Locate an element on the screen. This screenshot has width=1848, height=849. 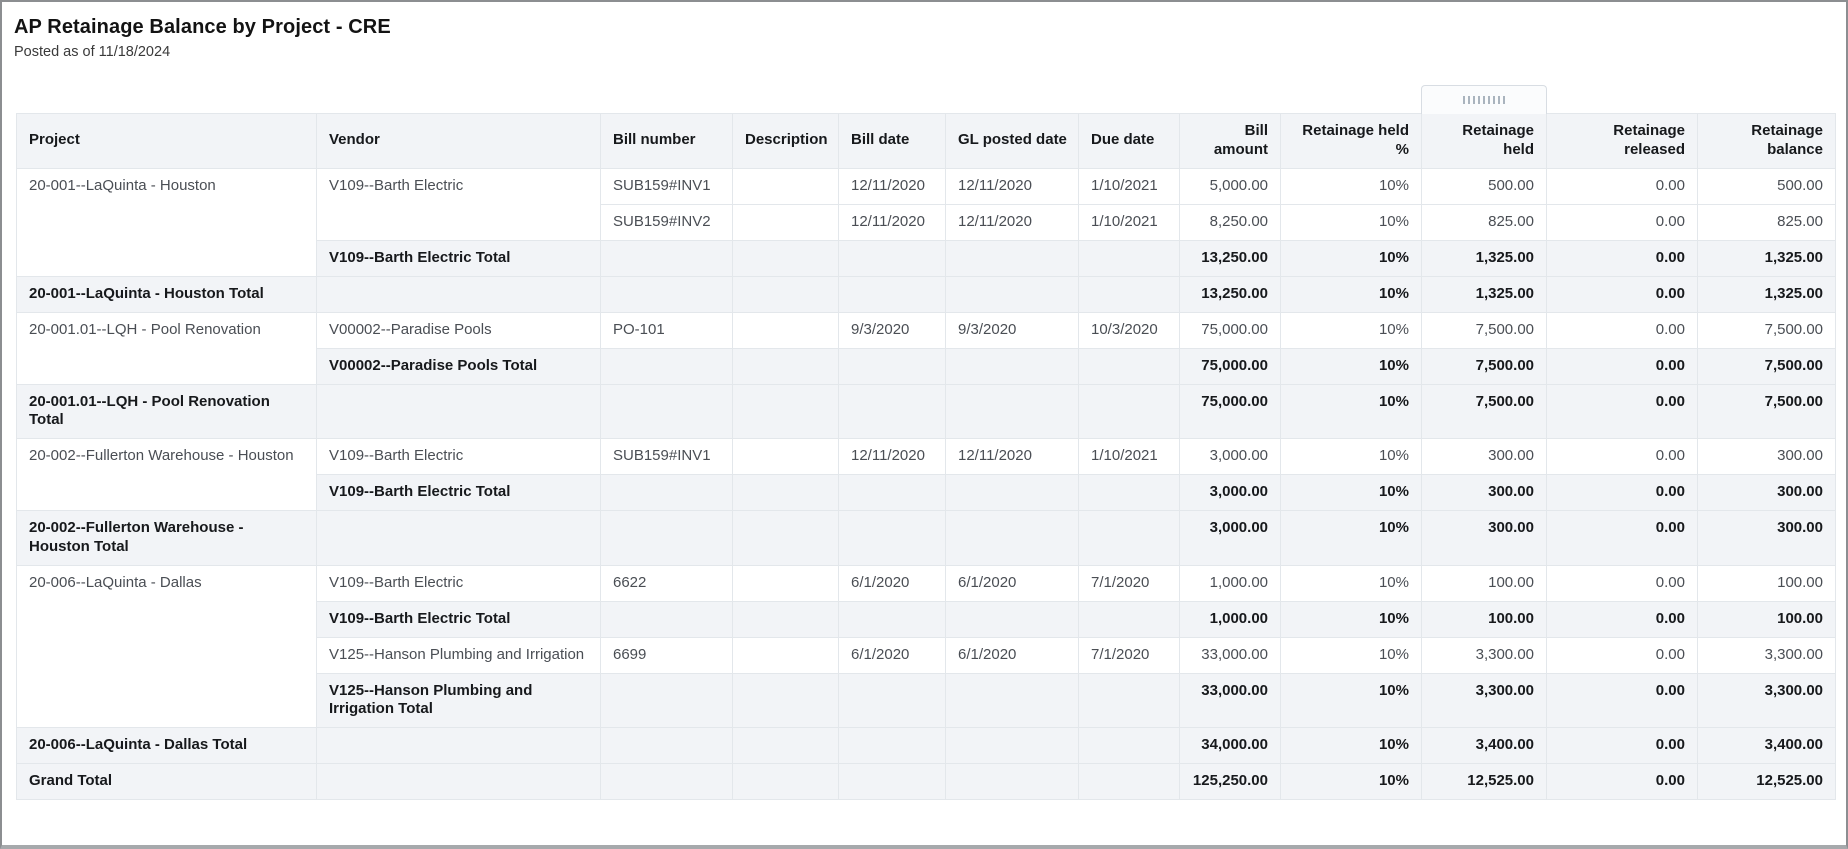
cell-retainage_balance: 100.00 is located at coordinates (1766, 619).